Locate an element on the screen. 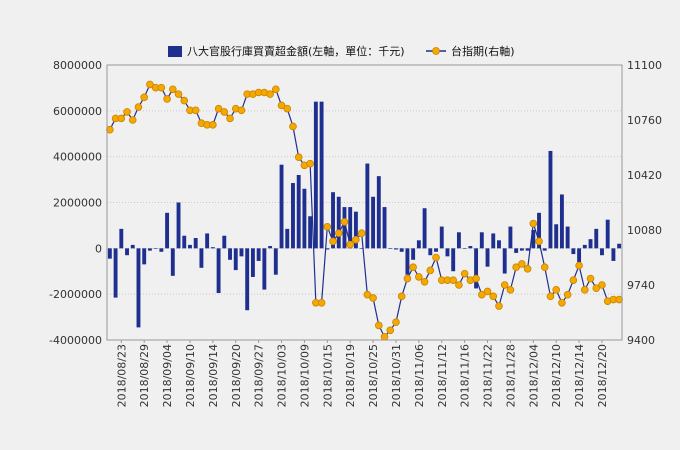 This screenshot has width=680, height=450. x-tick-label: 2018/10/19 is located at coordinates (350, 375).